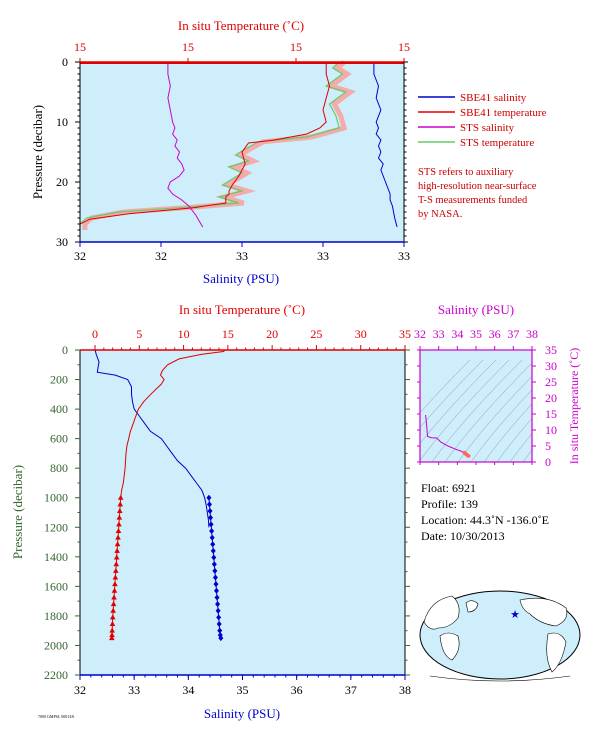 This screenshot has width=601, height=736. I want to click on main-pres-tick-label: 600, so click(59, 439).